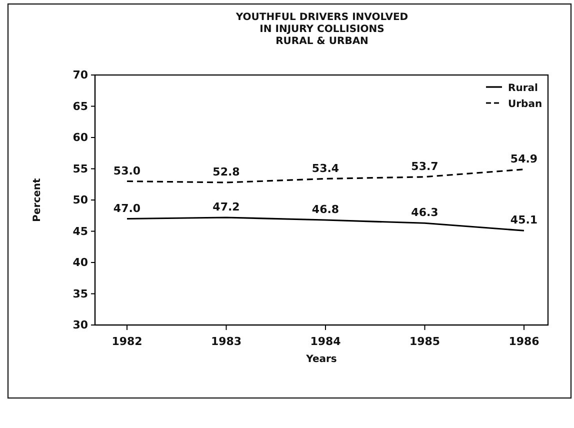  I want to click on data-label: 46.8, so click(326, 209).